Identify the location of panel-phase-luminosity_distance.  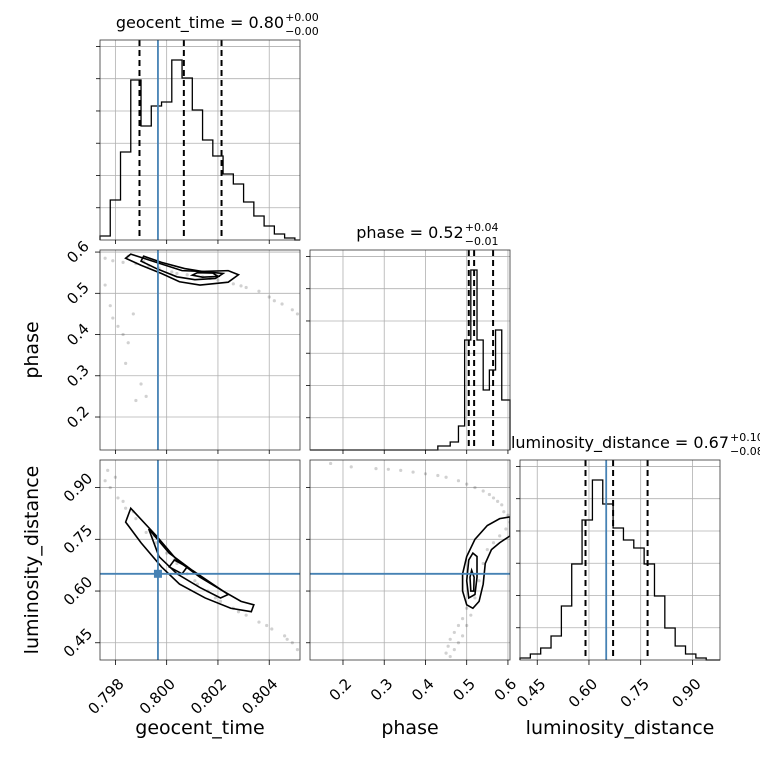
(410, 560).